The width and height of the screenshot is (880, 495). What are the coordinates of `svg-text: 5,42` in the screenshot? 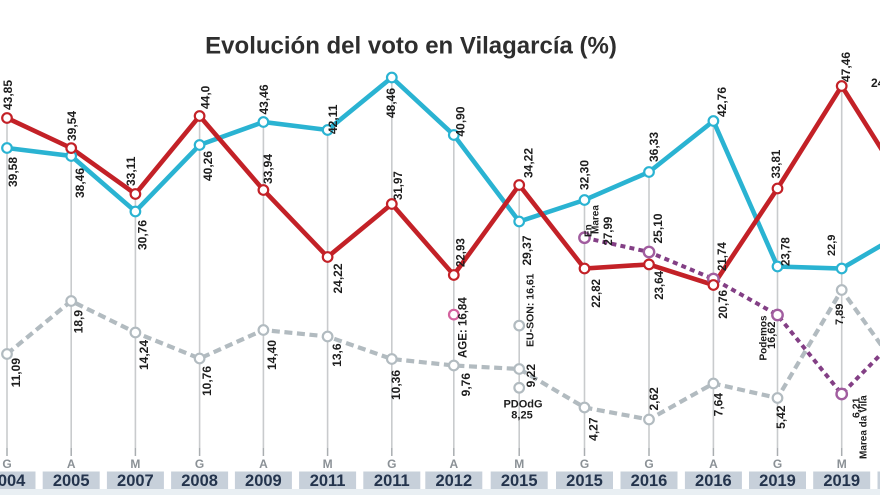 It's located at (781, 417).